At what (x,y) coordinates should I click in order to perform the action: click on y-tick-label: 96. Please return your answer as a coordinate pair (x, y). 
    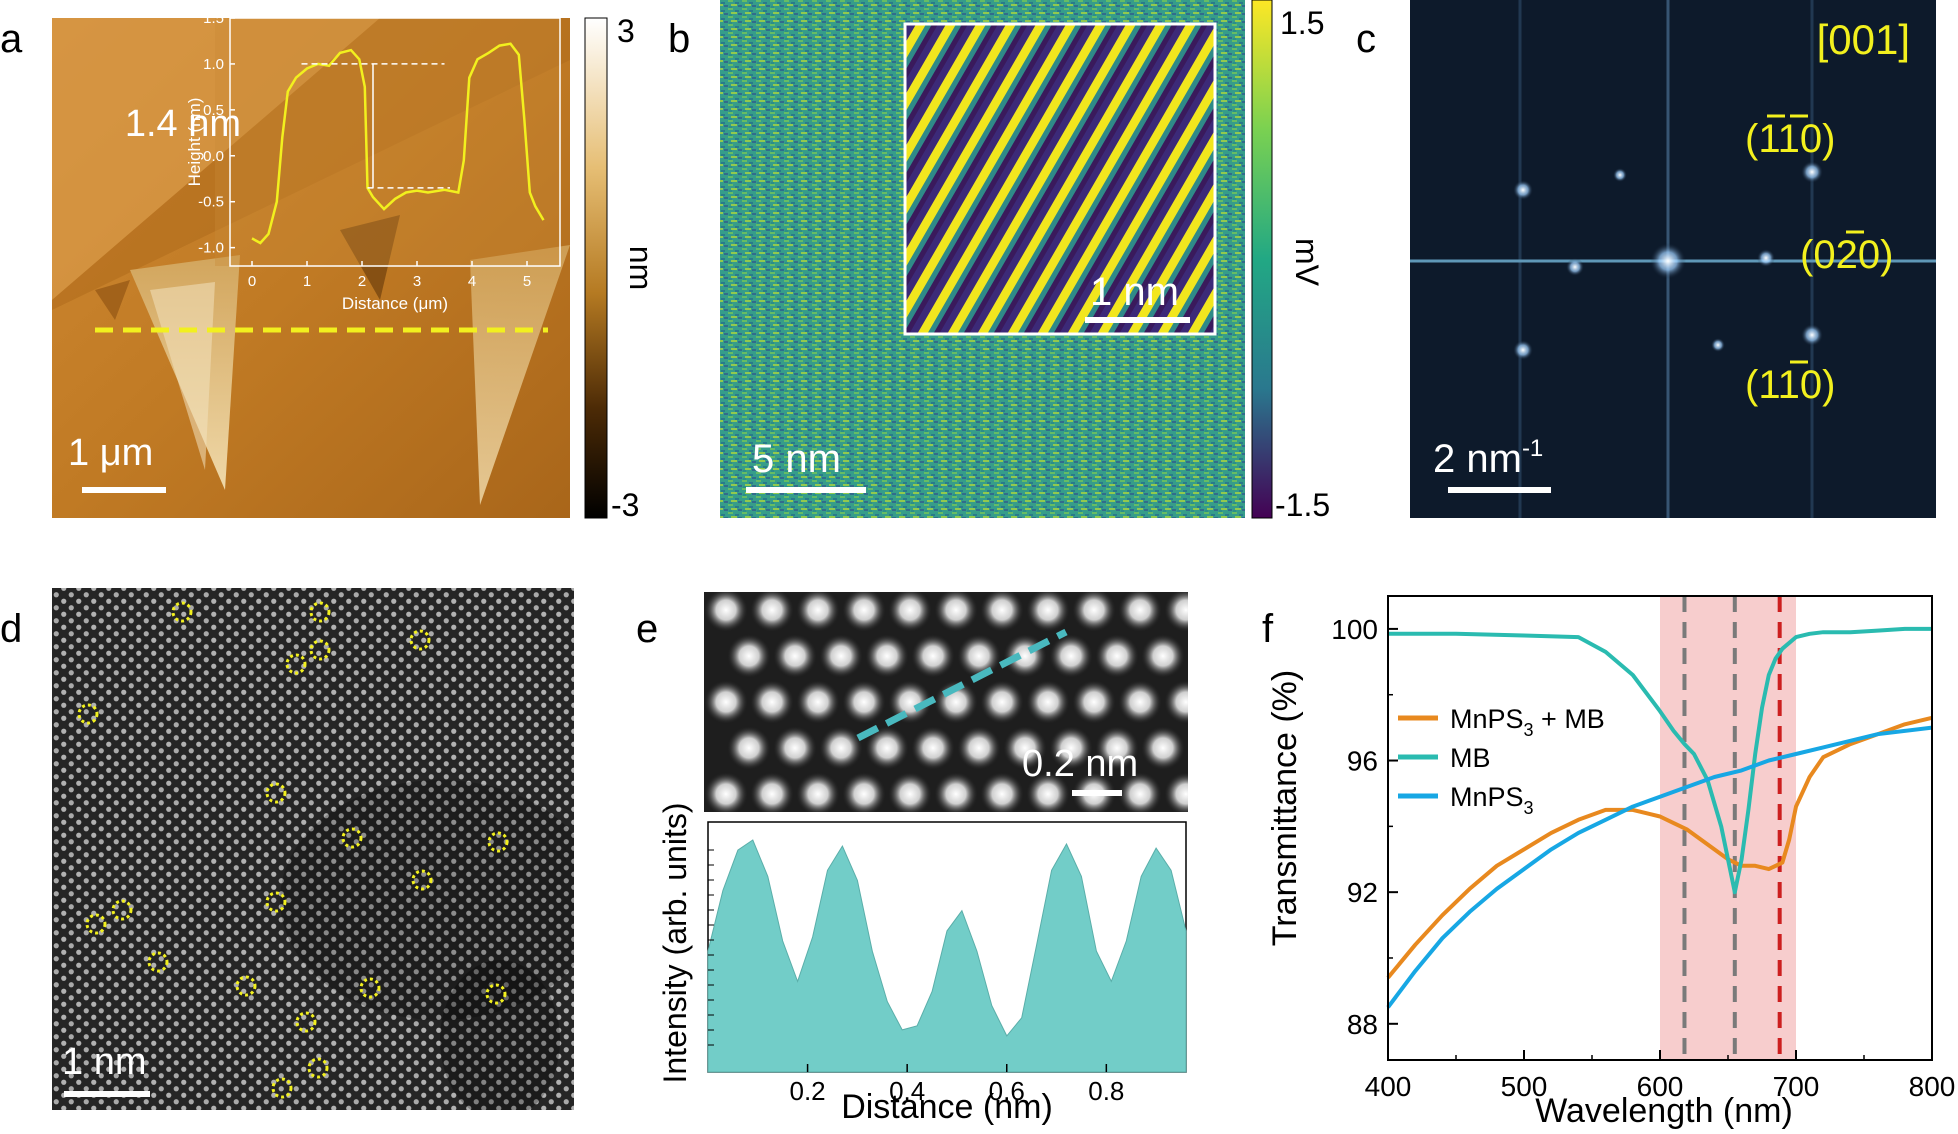
    Looking at the image, I should click on (1362, 761).